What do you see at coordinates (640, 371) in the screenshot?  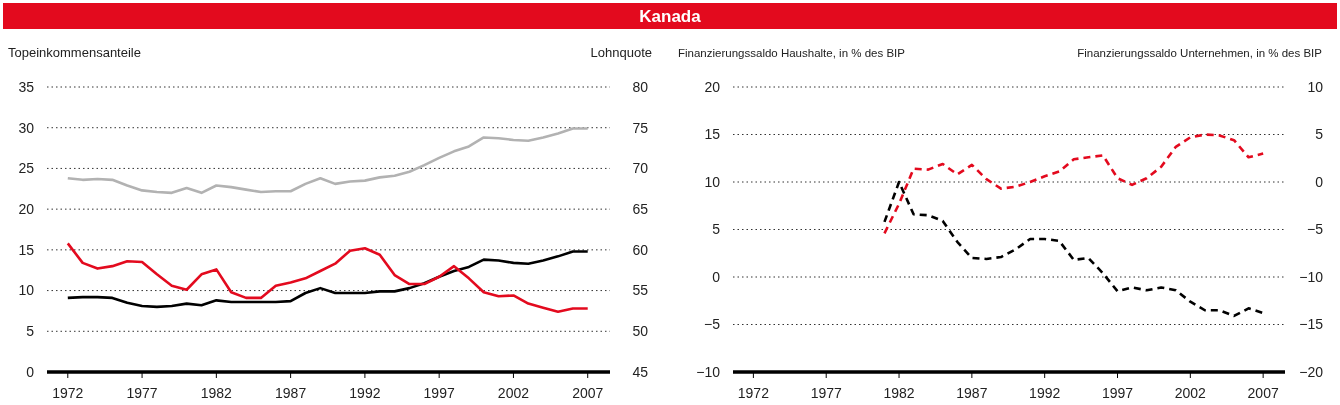 I see `y2-tick-label: 45` at bounding box center [640, 371].